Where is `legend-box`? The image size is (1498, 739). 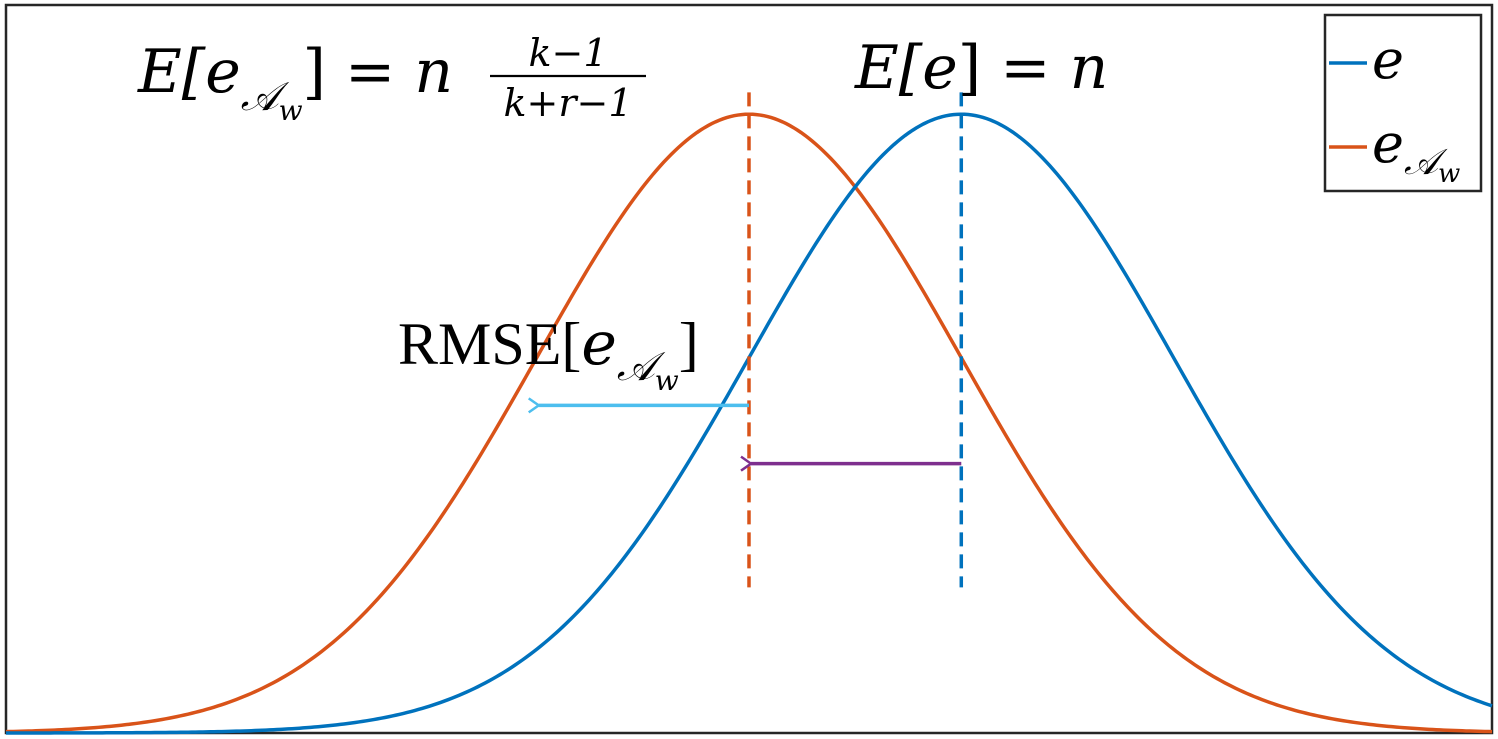
legend-box is located at coordinates (1403, 103).